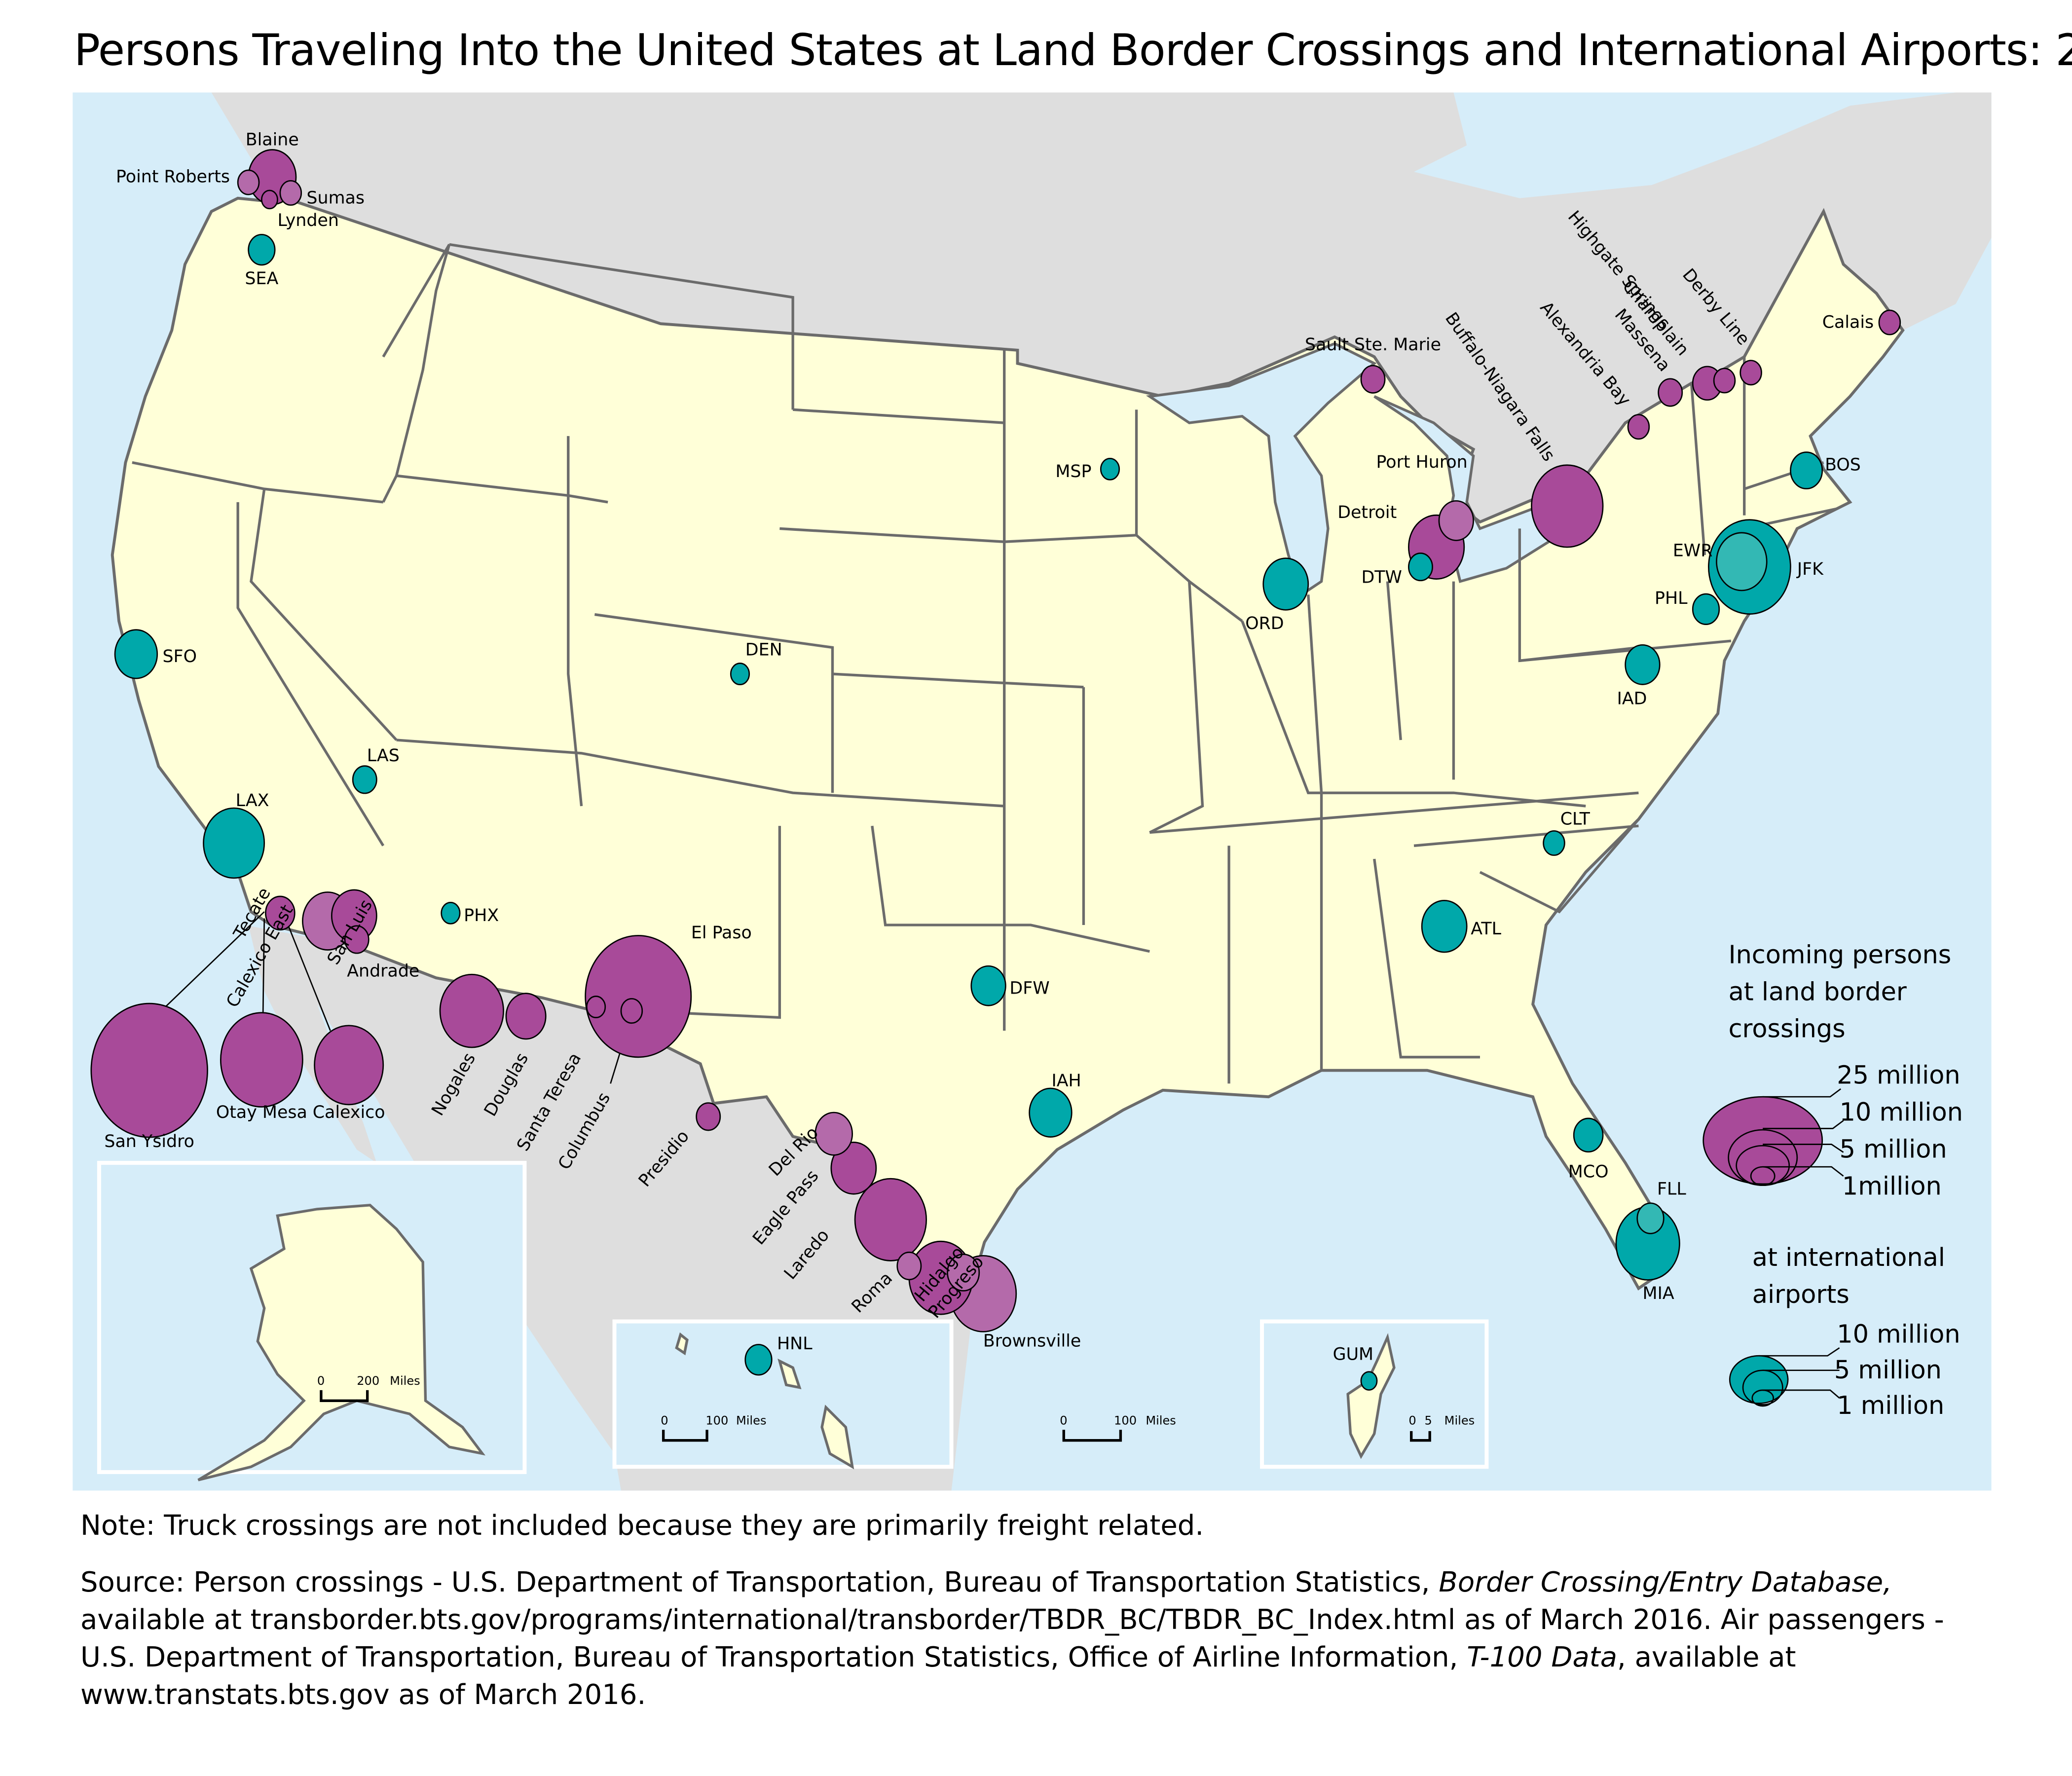 The image size is (2072, 1776). What do you see at coordinates (1672, 1189) in the screenshot?
I see `label-fll: FLL` at bounding box center [1672, 1189].